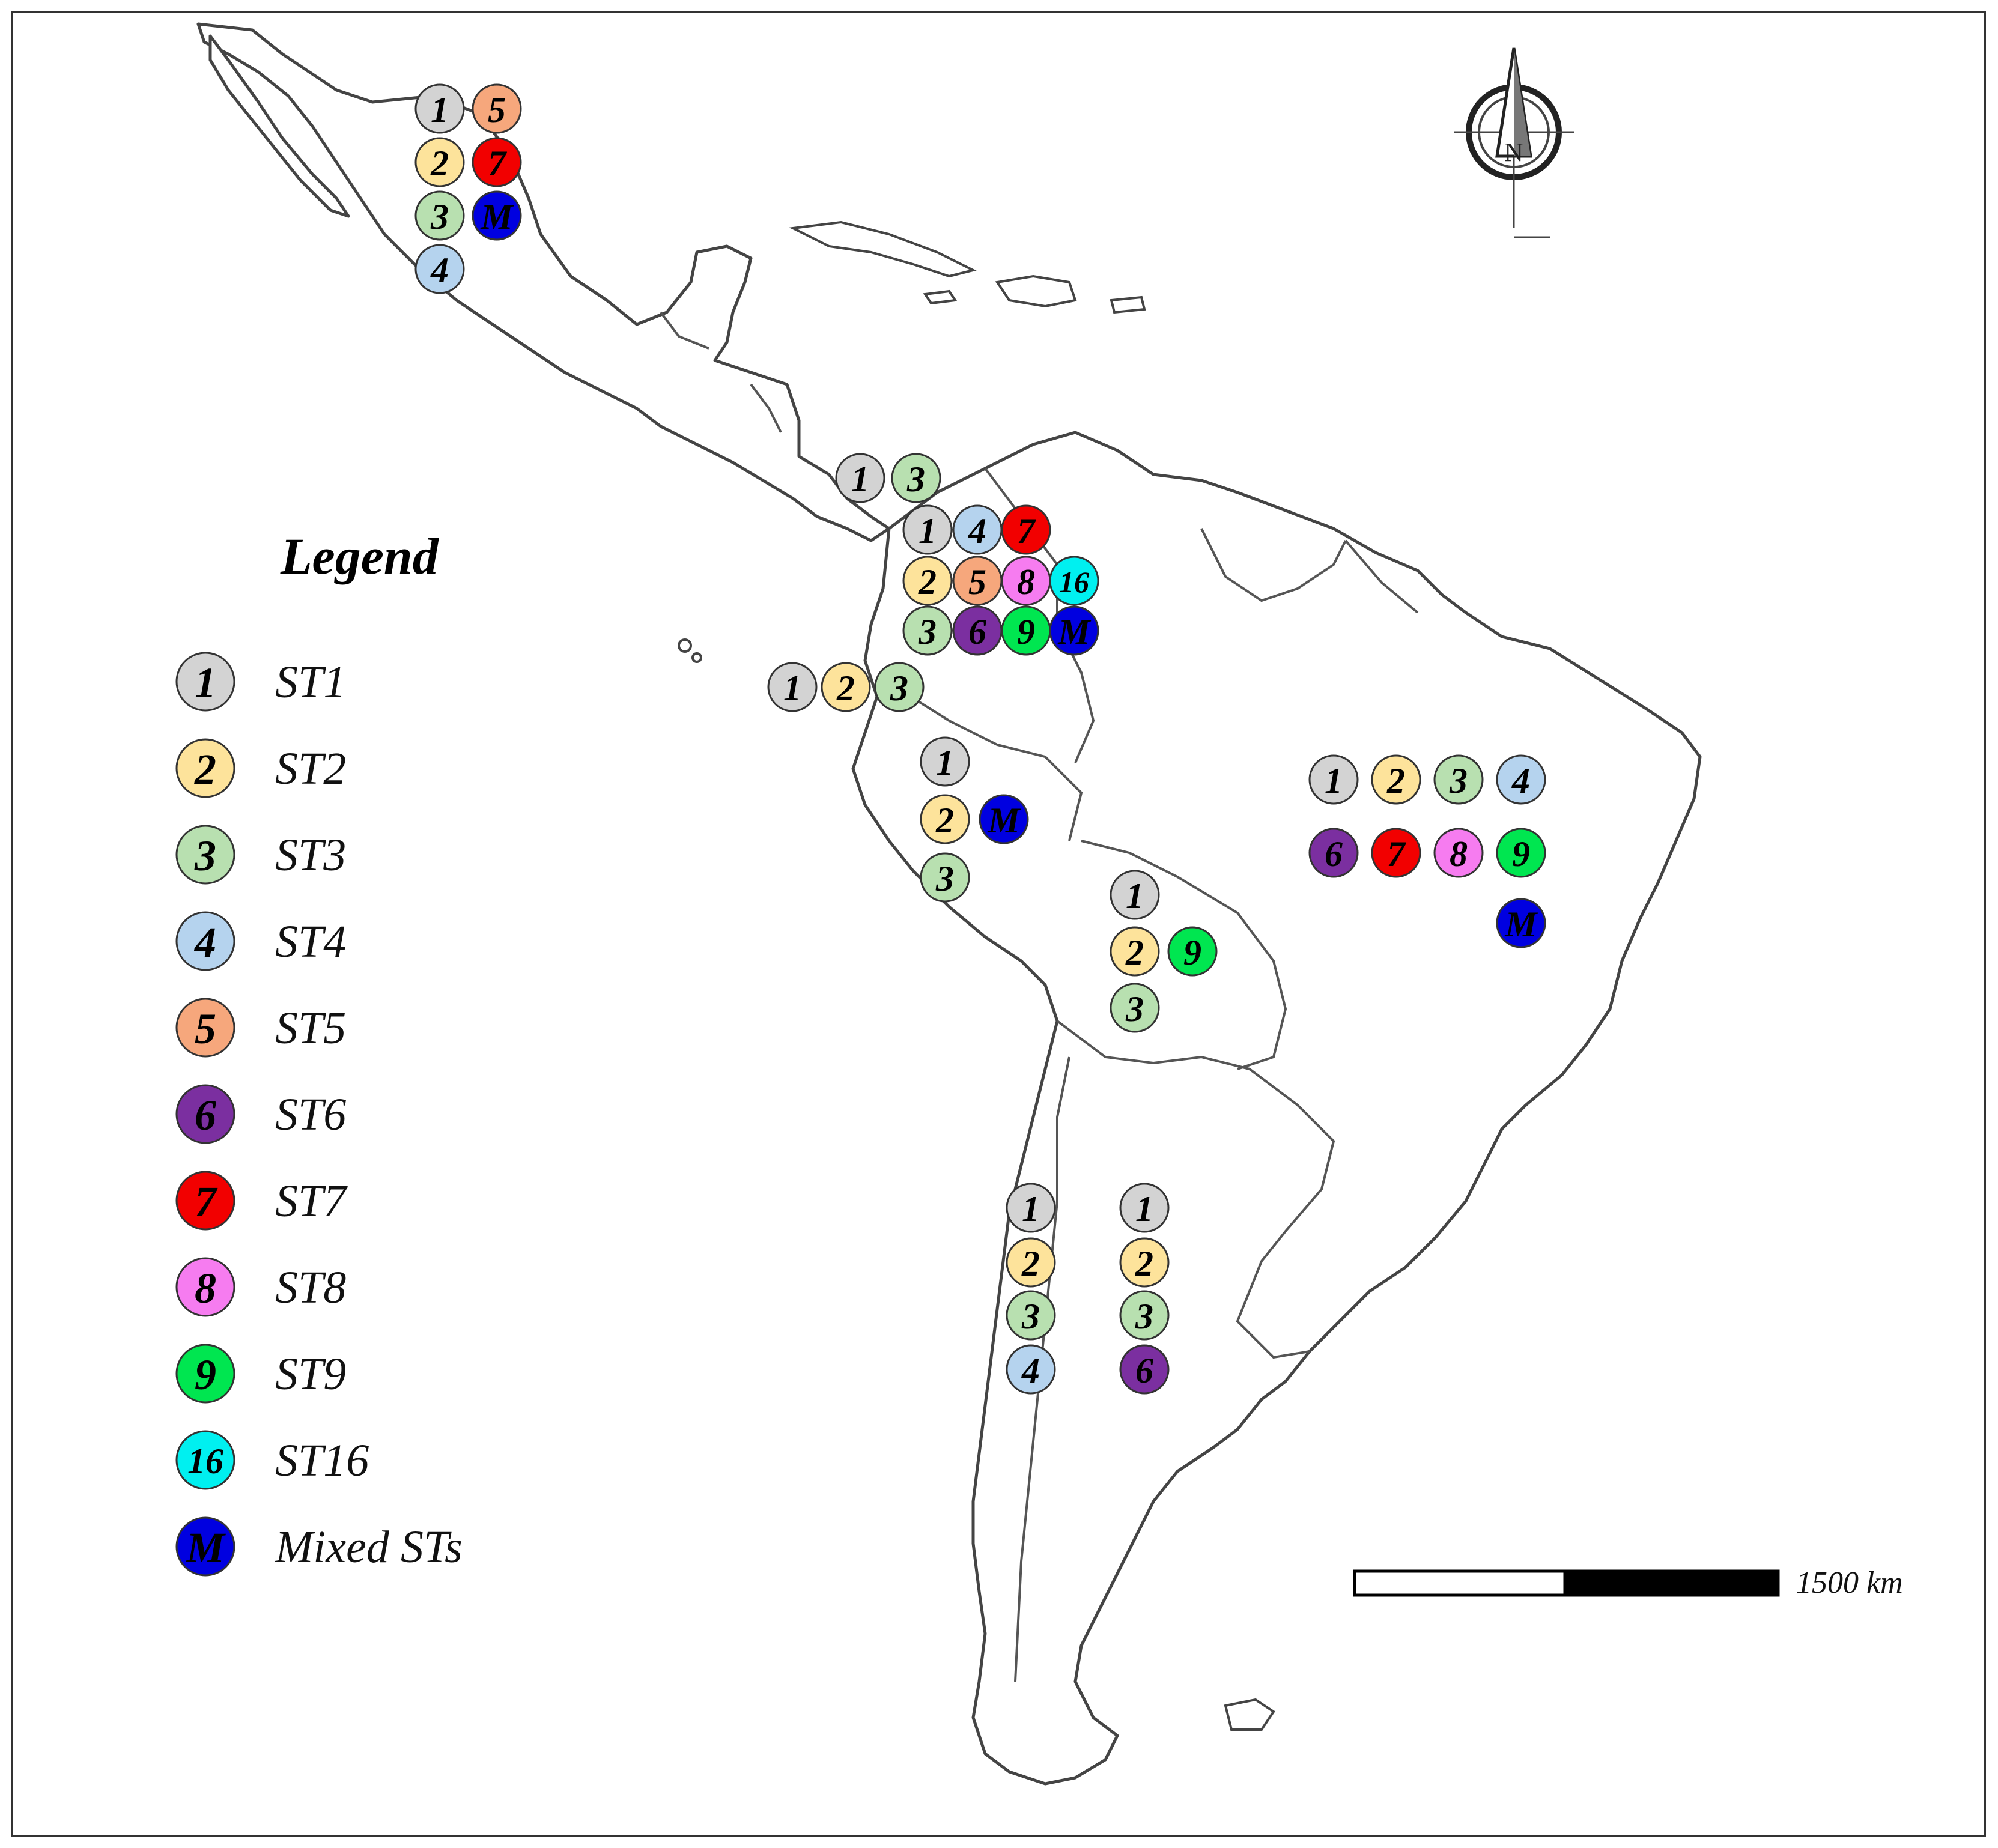  What do you see at coordinates (310, 1115) in the screenshot?
I see `legend-label: ST6` at bounding box center [310, 1115].